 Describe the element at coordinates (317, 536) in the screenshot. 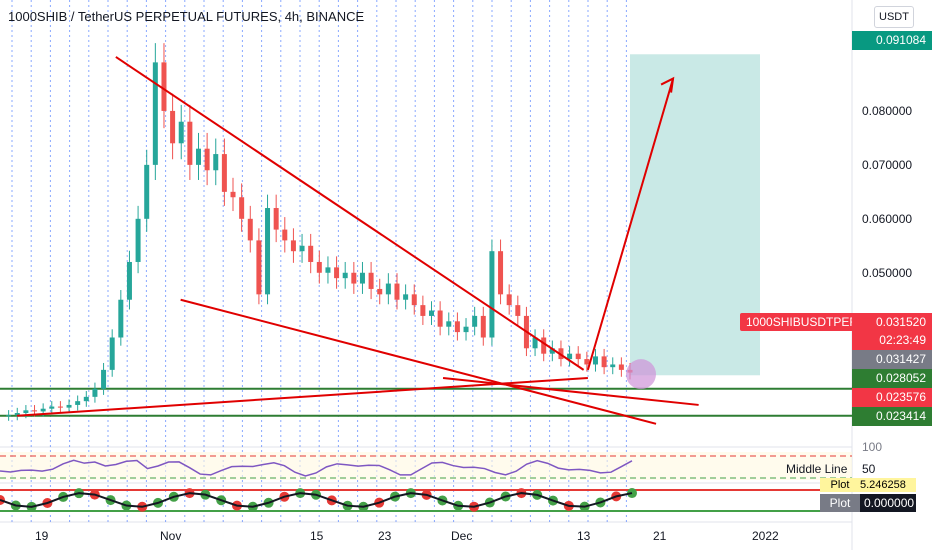

I see `x-tick-label: 15` at that location.